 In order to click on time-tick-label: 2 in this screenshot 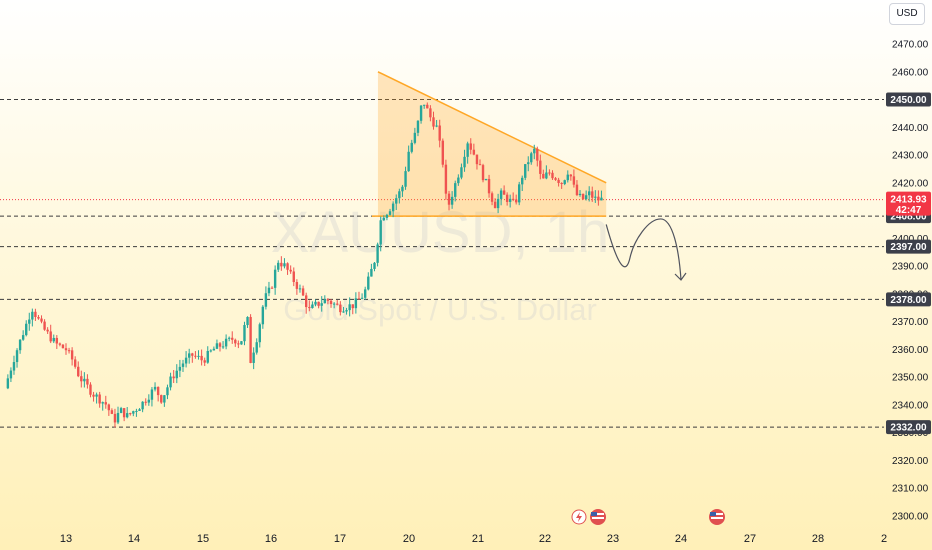, I will do `click(884, 539)`.